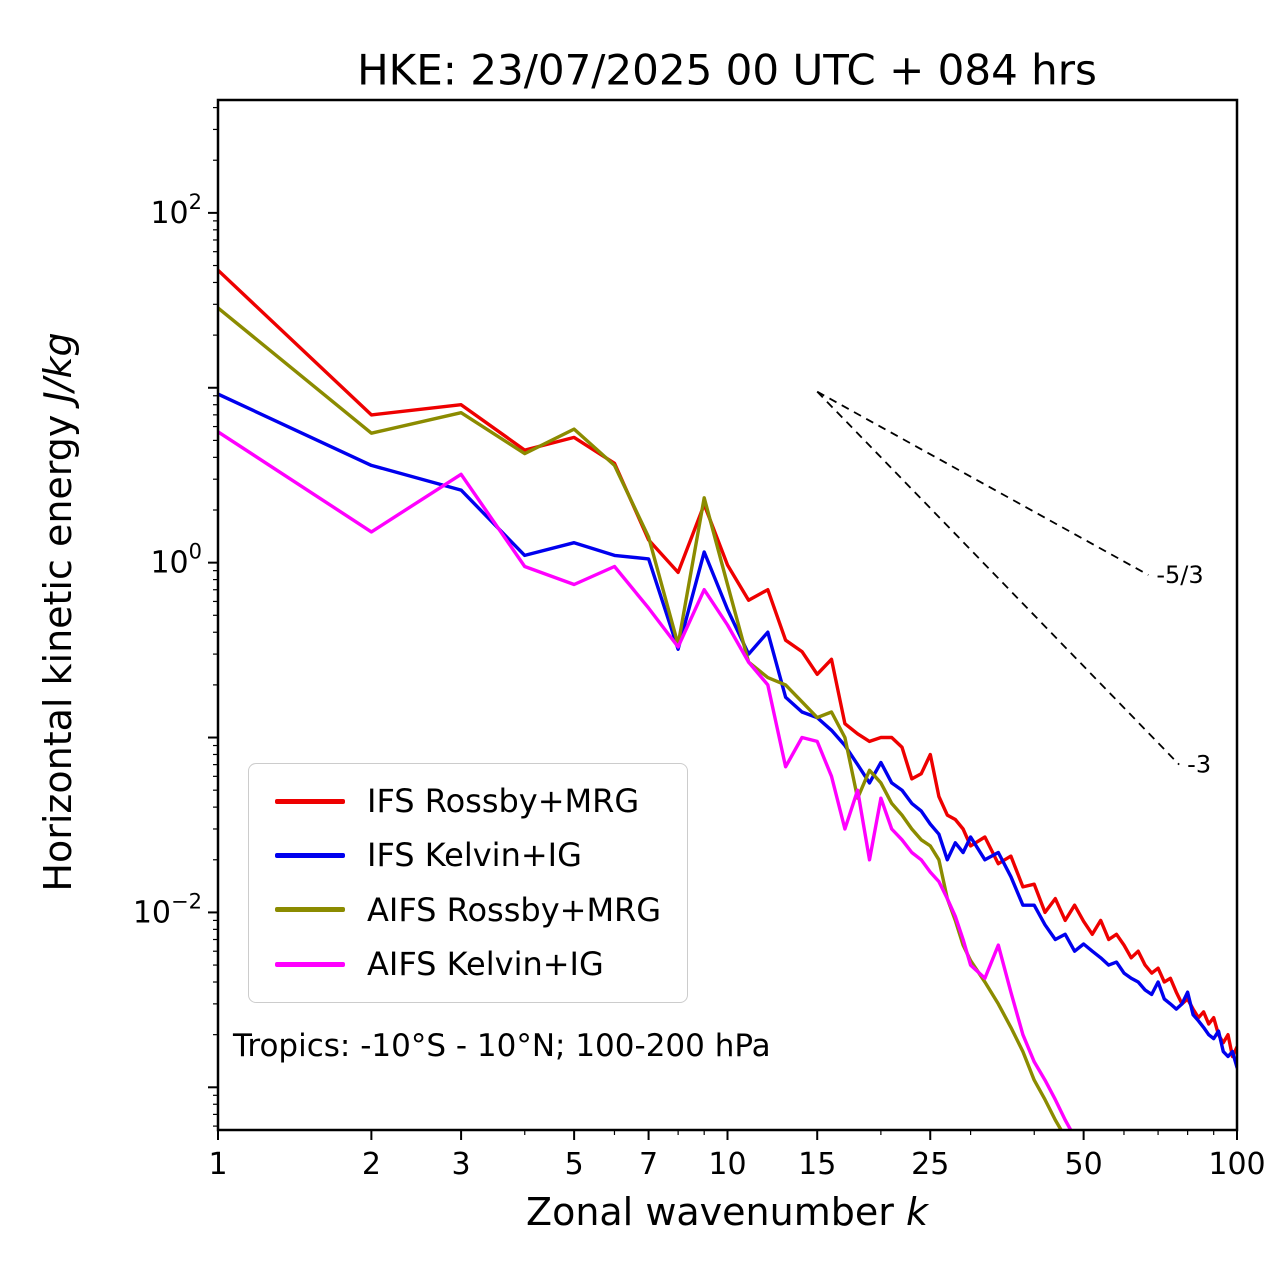  Describe the element at coordinates (1179, 575) in the screenshot. I see `reference-line-label: -5/3` at that location.